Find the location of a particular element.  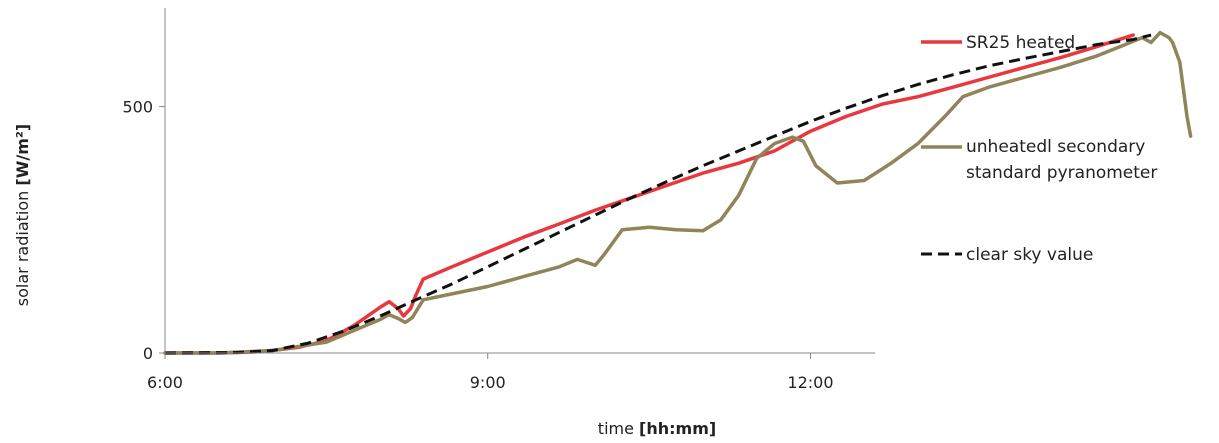

y-axis-title-text: solar radiation is located at coordinates (22, 248).